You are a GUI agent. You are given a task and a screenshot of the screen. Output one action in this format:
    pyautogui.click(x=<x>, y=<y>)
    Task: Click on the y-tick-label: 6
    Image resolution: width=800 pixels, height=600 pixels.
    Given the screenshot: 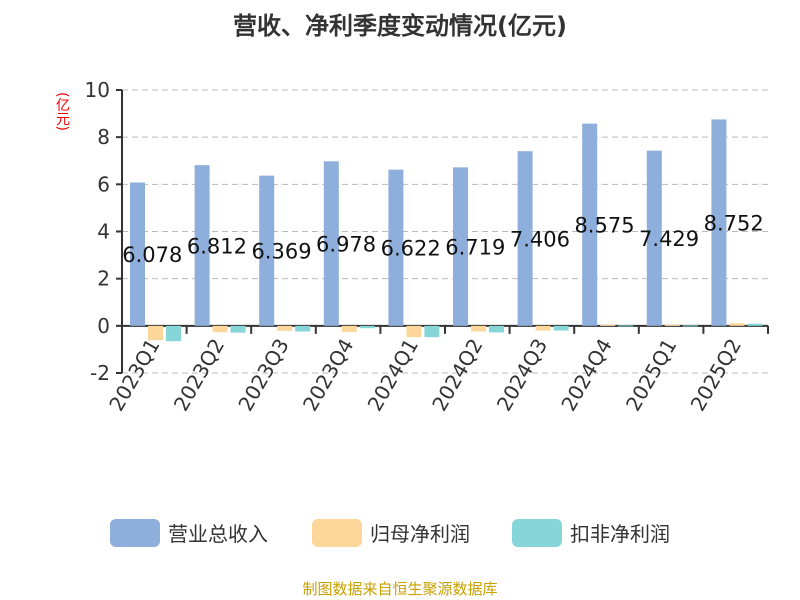 What is the action you would take?
    pyautogui.click(x=103, y=184)
    